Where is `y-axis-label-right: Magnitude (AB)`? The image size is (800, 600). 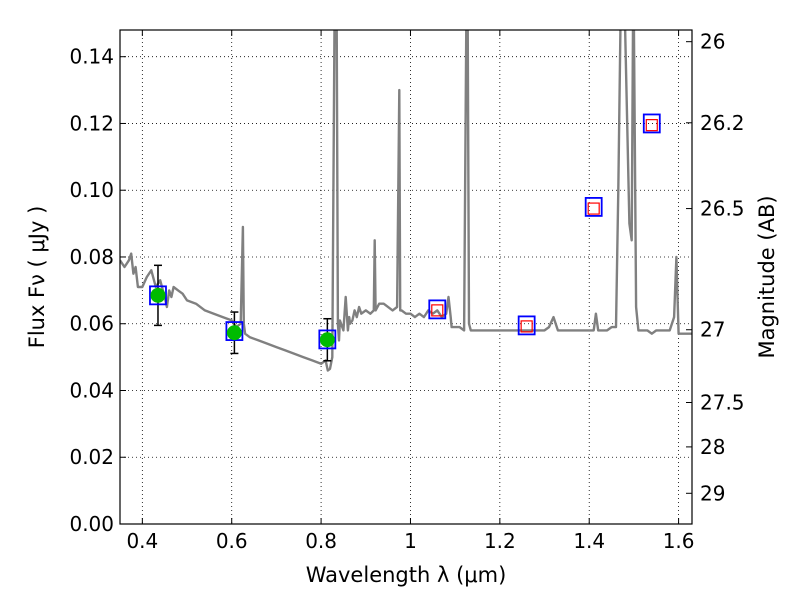
y-axis-label-right: Magnitude (AB) is located at coordinates (767, 276).